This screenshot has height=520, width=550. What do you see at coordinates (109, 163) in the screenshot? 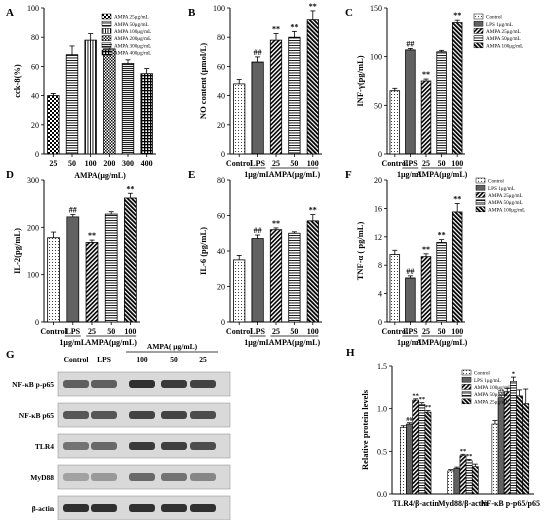
I see `x-tick-label: 200` at bounding box center [109, 163].